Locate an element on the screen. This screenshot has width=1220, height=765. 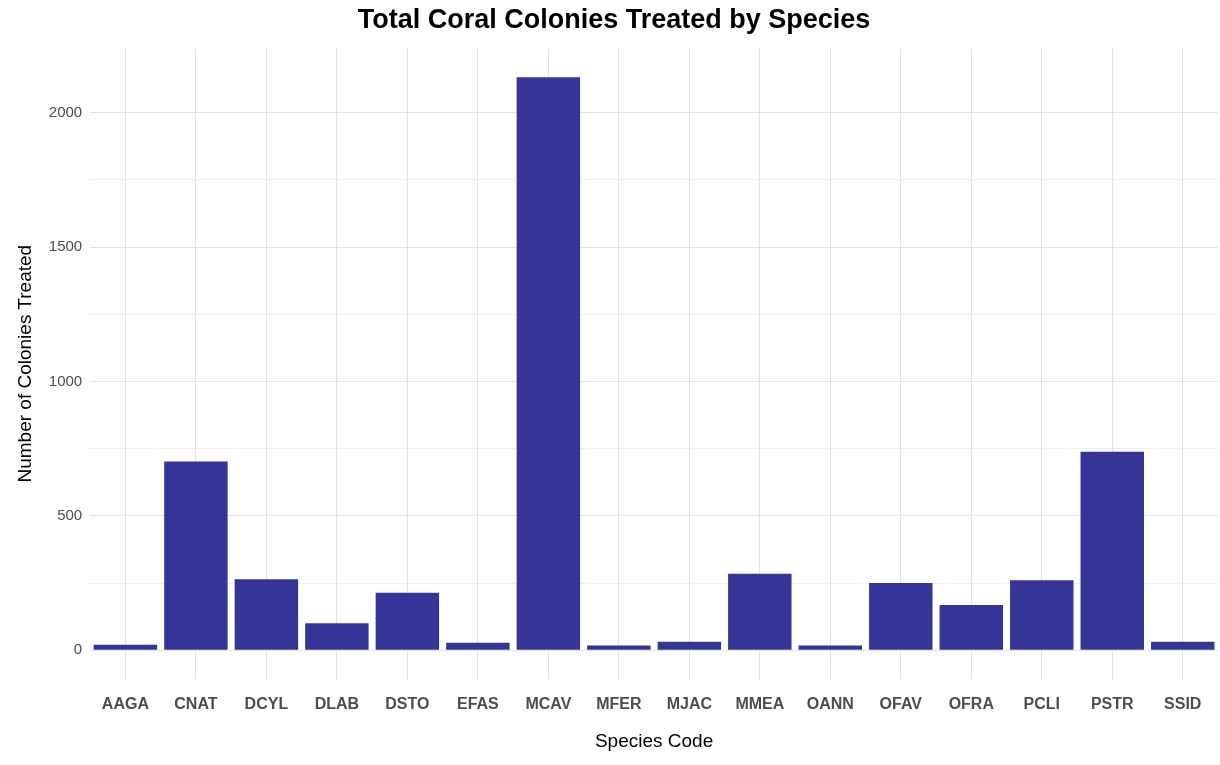
x-tick-label: OFRA is located at coordinates (971, 704).